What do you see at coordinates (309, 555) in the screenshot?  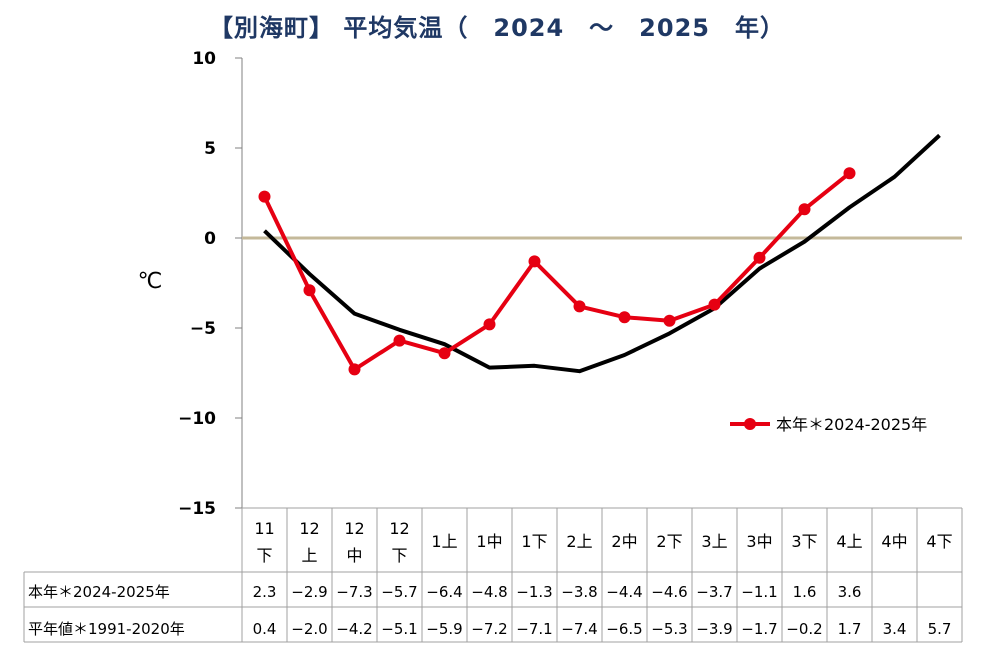 I see `category-label: 上` at bounding box center [309, 555].